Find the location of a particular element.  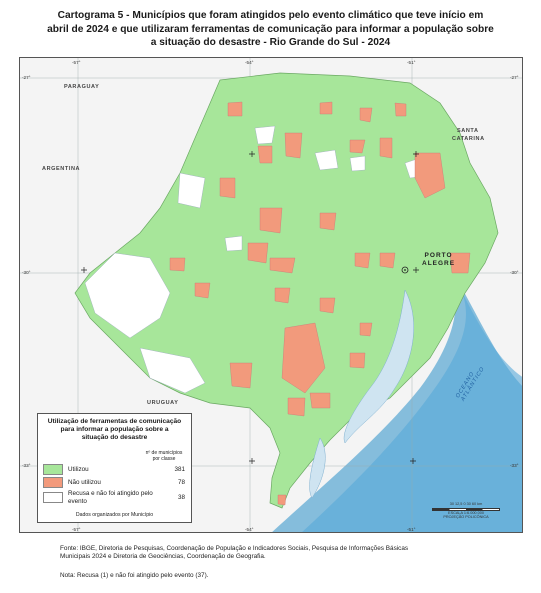

utilizou-swatch is located at coordinates (53, 469).